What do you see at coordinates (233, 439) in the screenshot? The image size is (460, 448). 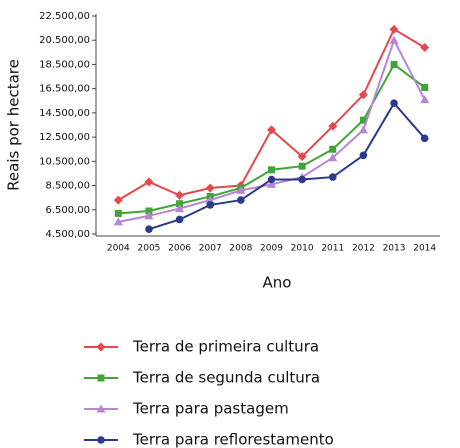 I see `legend-label: Terra para reflorestamento` at bounding box center [233, 439].